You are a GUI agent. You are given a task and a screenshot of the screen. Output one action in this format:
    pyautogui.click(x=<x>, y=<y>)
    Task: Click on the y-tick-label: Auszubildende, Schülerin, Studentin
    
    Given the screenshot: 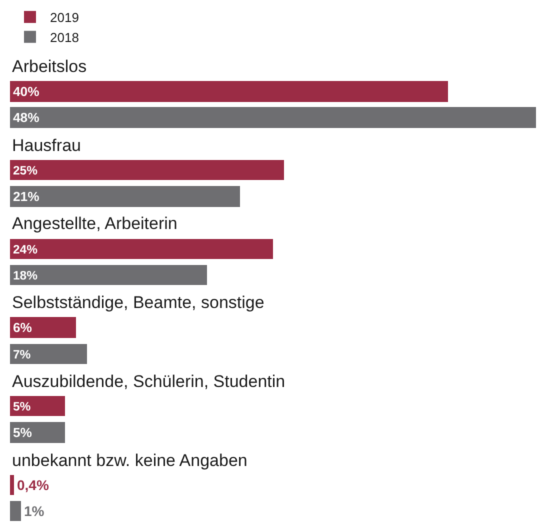 What is the action you would take?
    pyautogui.click(x=149, y=381)
    